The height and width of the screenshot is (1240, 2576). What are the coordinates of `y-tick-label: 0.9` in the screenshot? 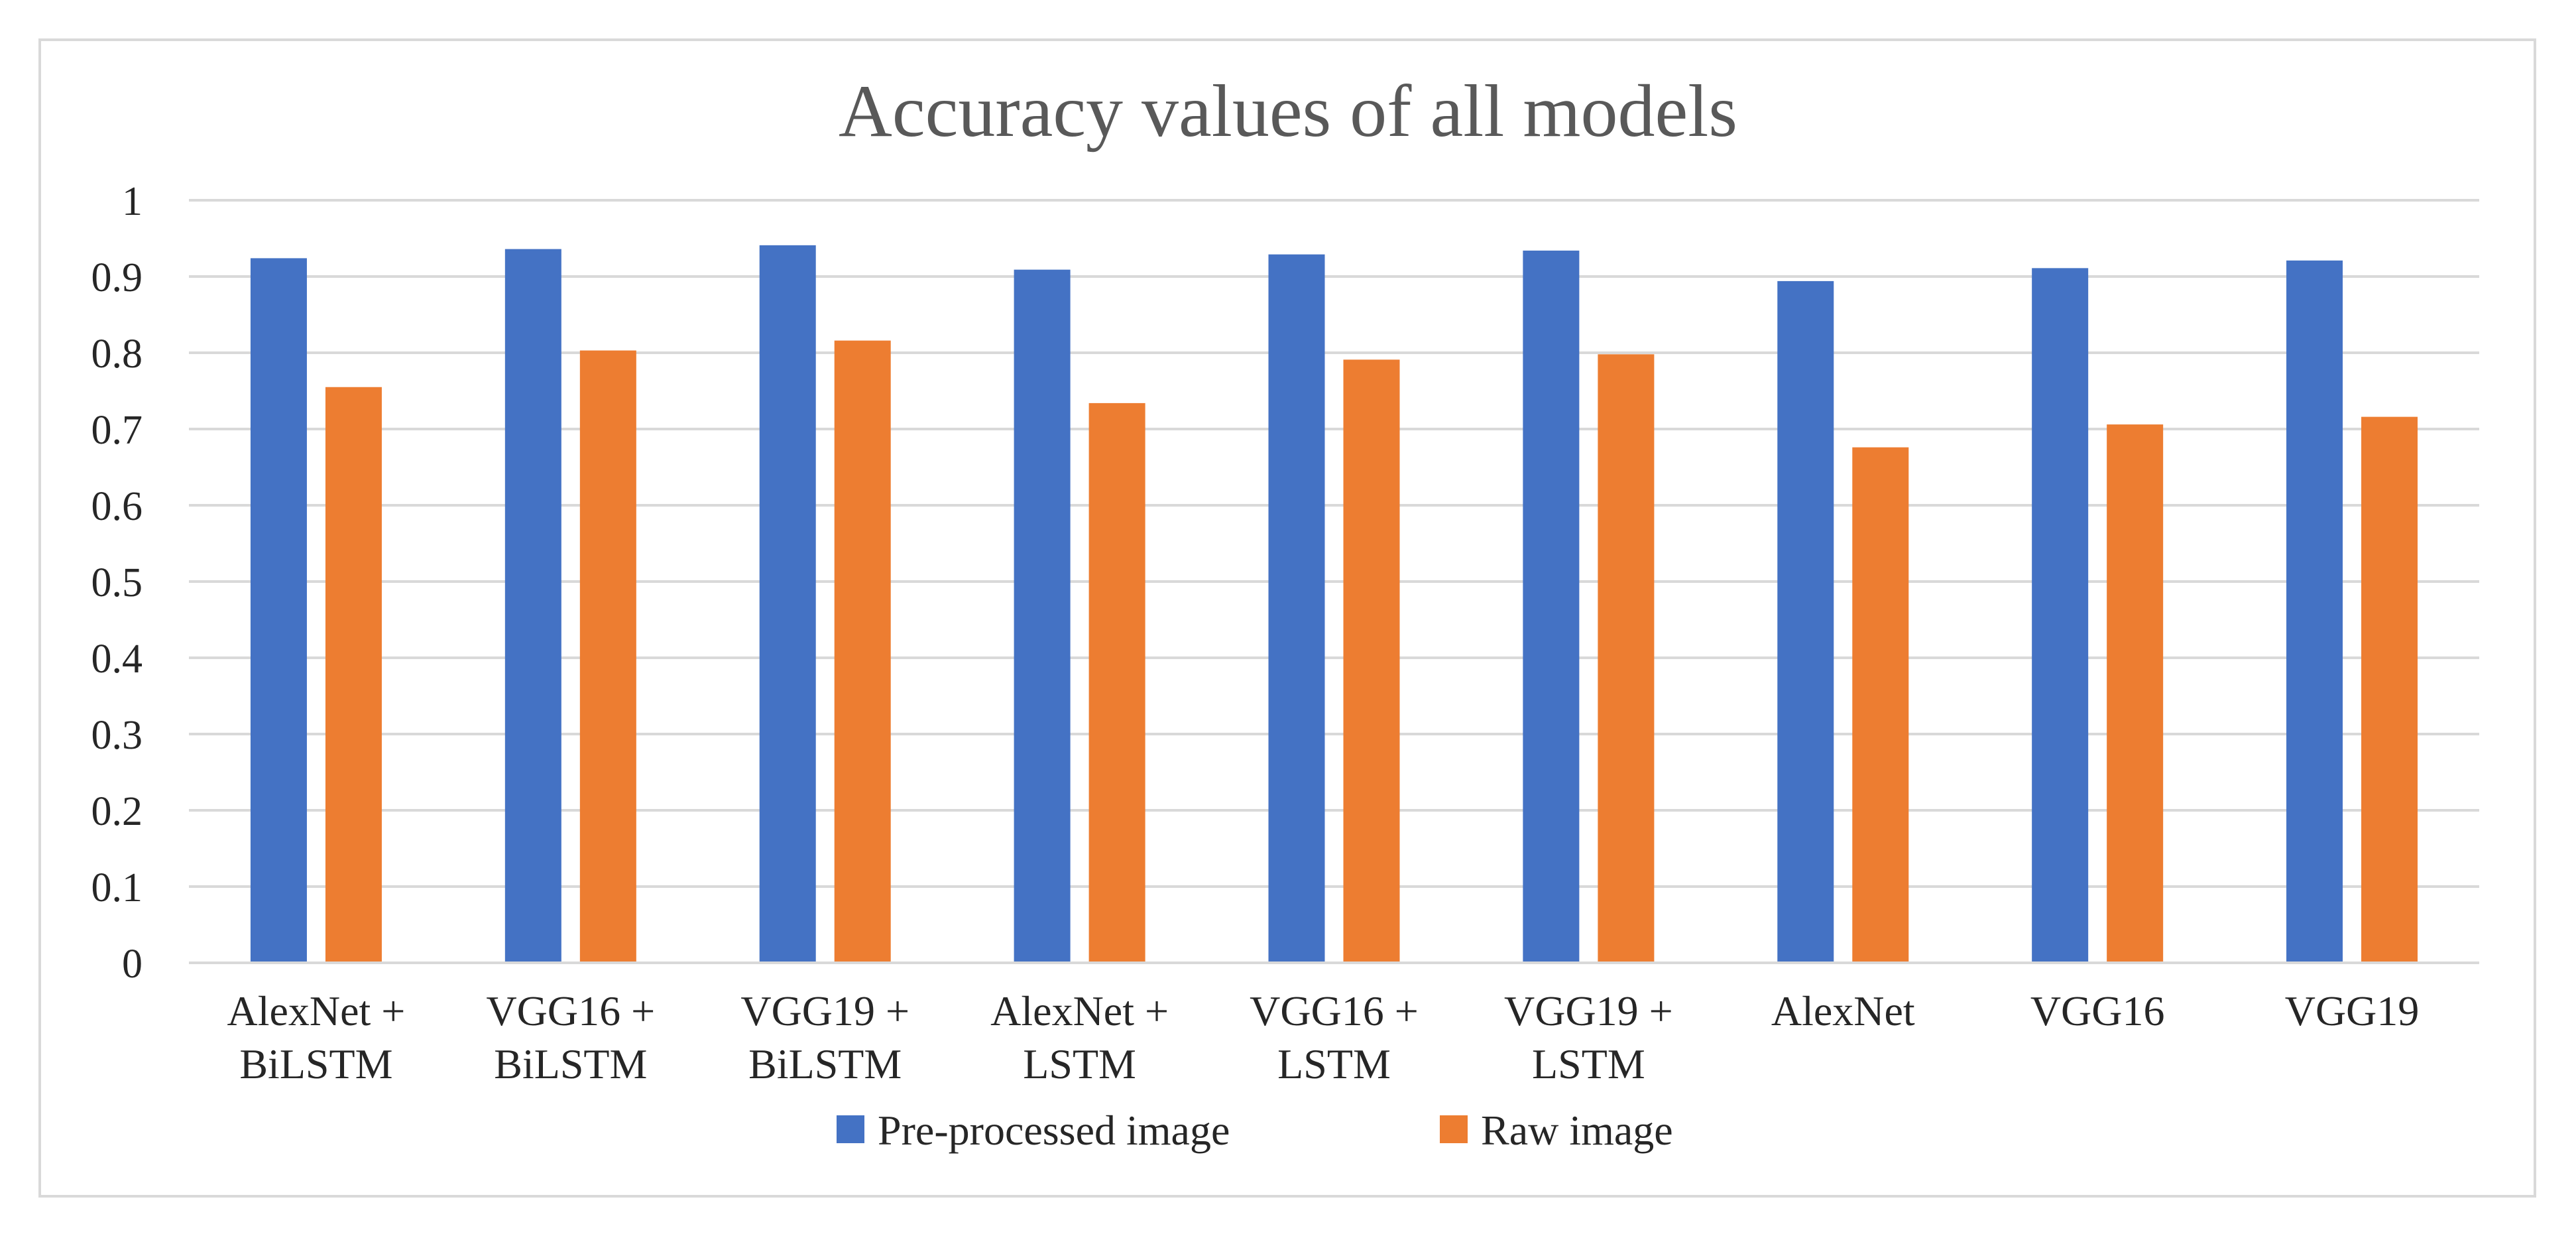 It's located at (117, 277).